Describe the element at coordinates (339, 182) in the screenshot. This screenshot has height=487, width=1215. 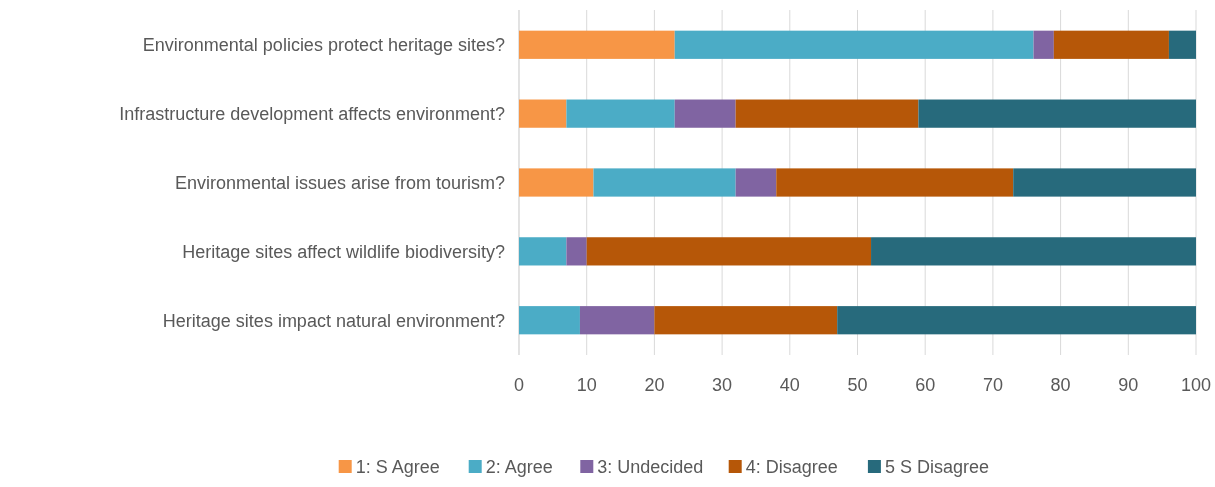
I see `y-tick-label: Environmental issues arise from tourism?` at that location.